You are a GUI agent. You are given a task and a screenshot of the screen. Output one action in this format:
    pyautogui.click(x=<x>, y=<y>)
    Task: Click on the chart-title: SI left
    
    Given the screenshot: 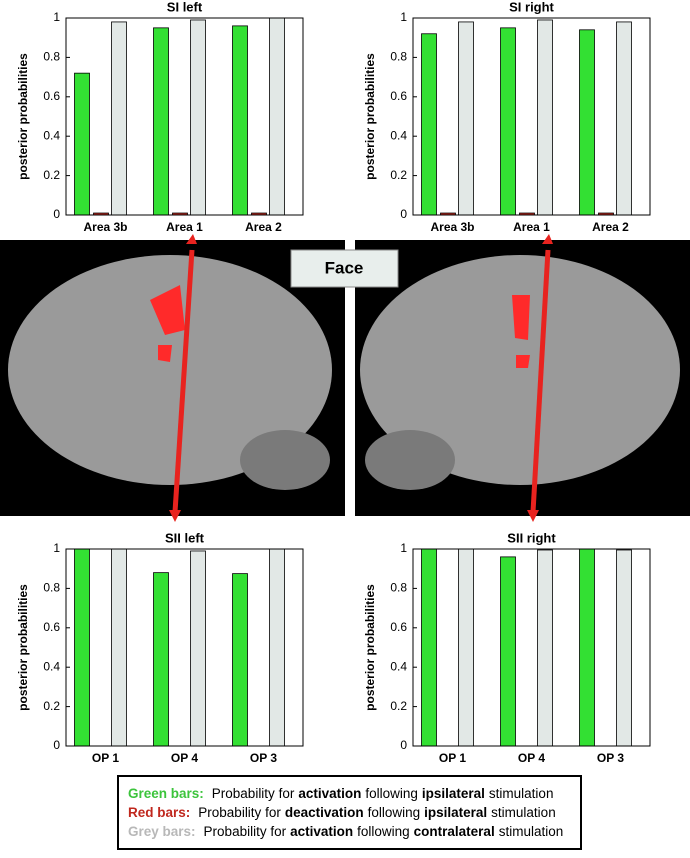 What is the action you would take?
    pyautogui.click(x=185, y=7)
    